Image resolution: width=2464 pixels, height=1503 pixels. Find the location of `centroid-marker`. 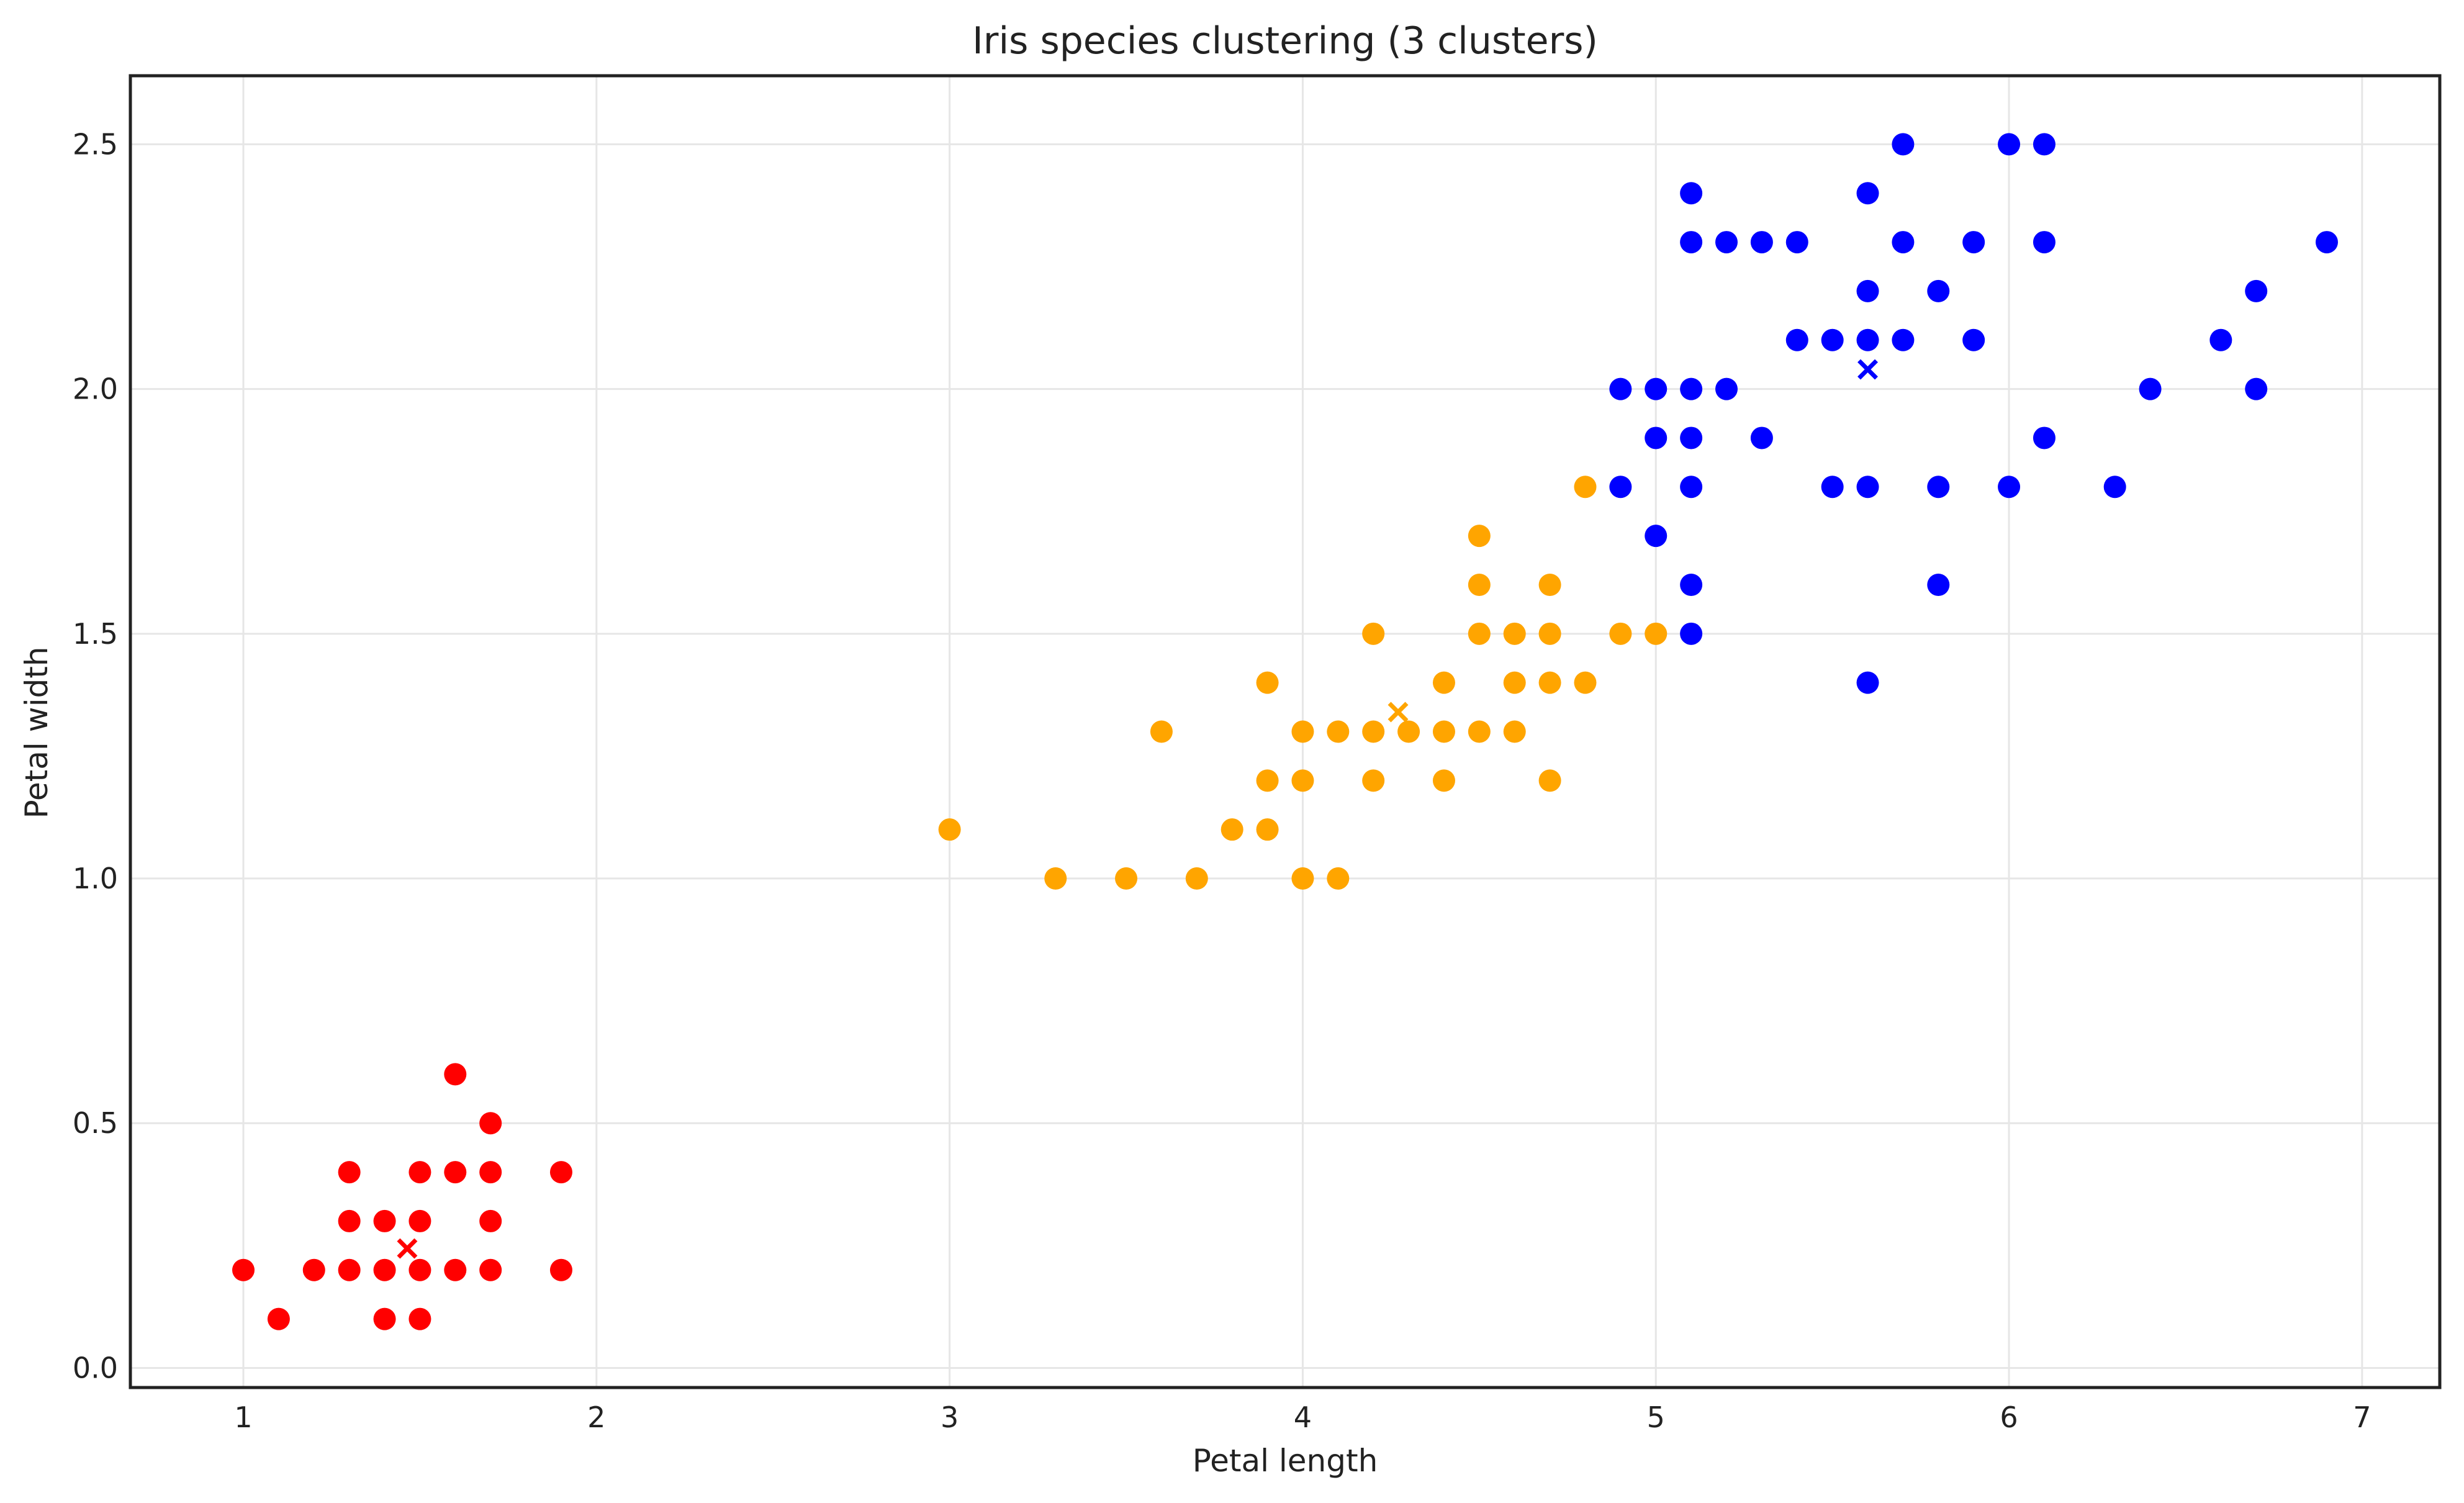

centroid-marker is located at coordinates (1398, 712).